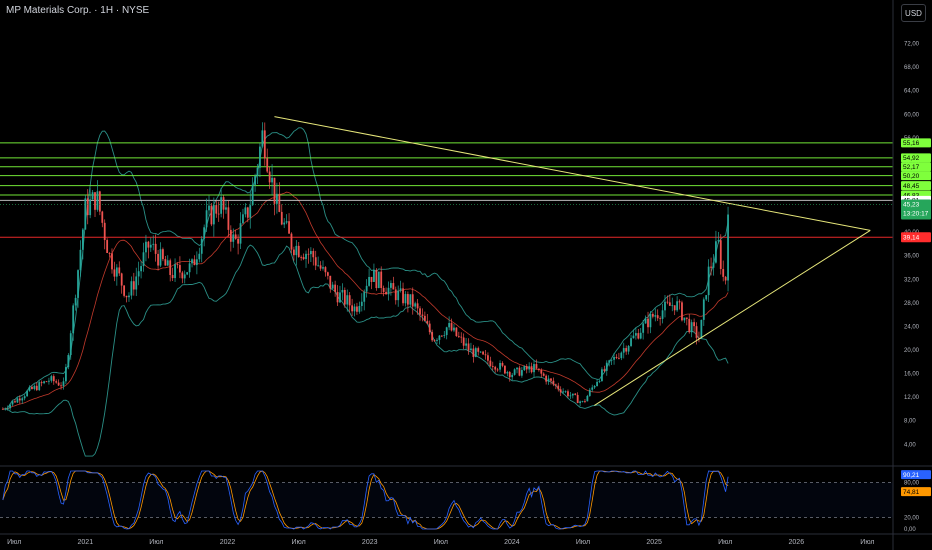  What do you see at coordinates (912, 484) in the screenshot?
I see `stoch-tick-label: 80,00` at bounding box center [912, 484].